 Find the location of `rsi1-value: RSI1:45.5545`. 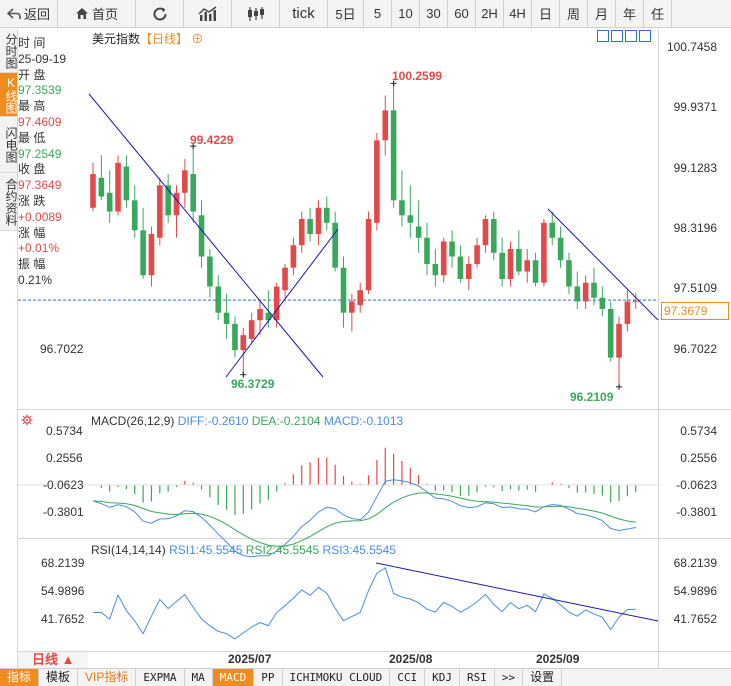

rsi1-value: RSI1:45.5545 is located at coordinates (206, 550).